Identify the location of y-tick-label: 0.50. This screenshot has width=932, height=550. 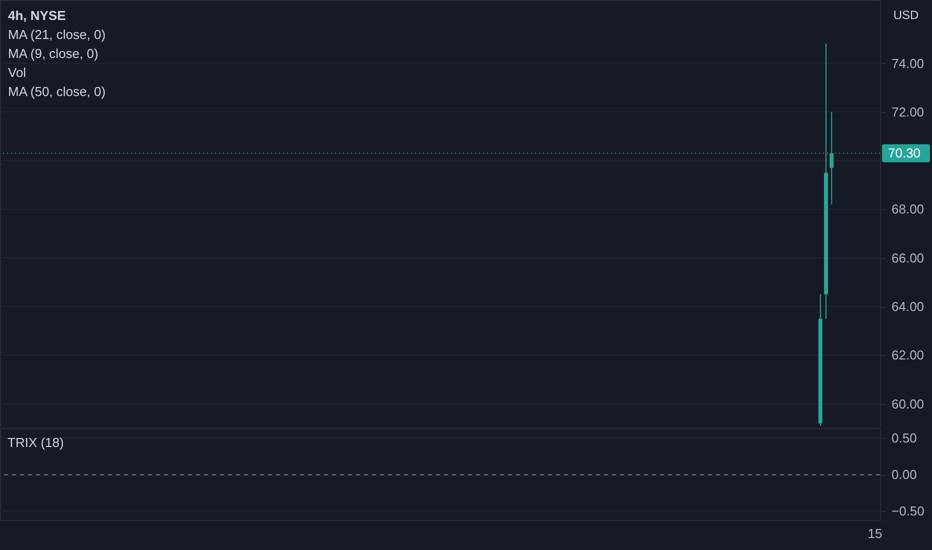
(904, 438).